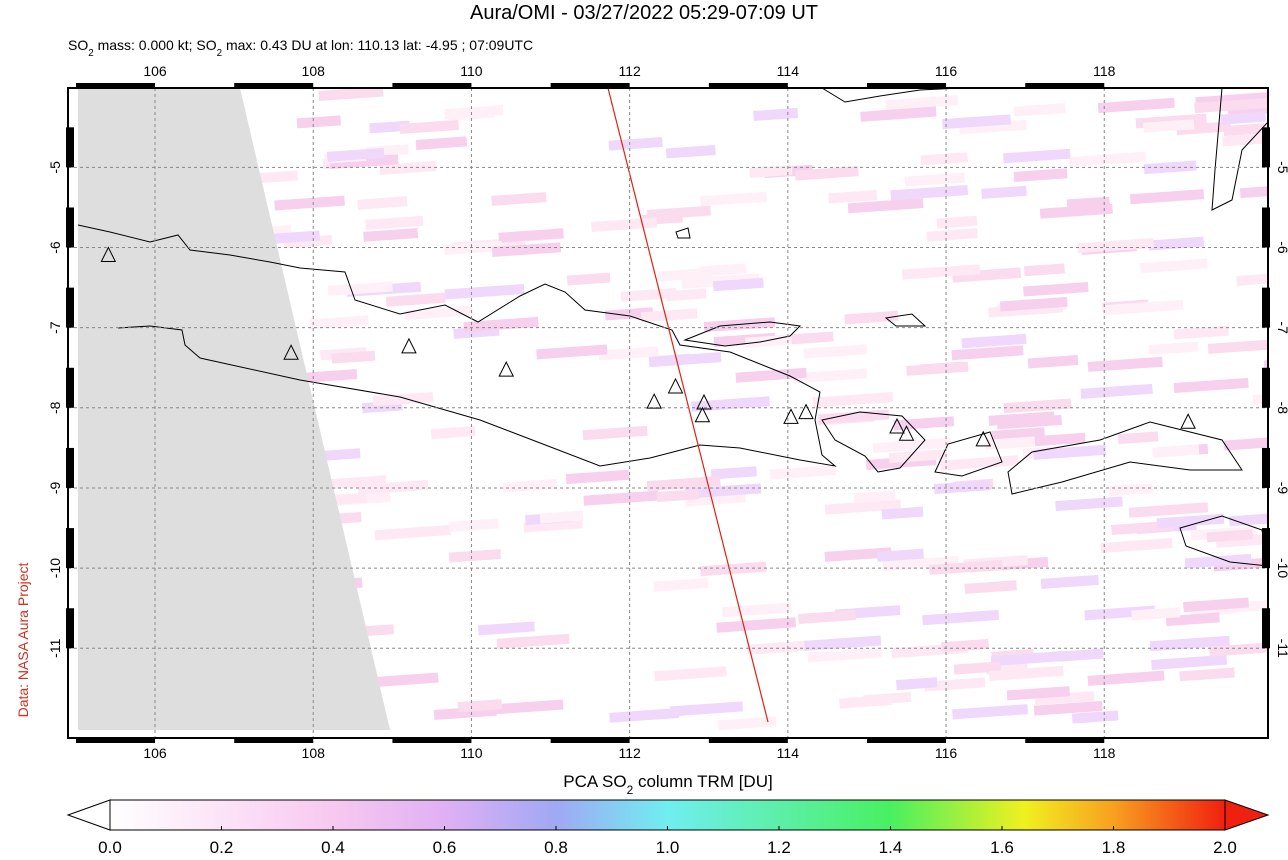 This screenshot has width=1288, height=860. Describe the element at coordinates (155, 45) in the screenshot. I see `text-part: mass: 0.000 kt; SO` at that location.